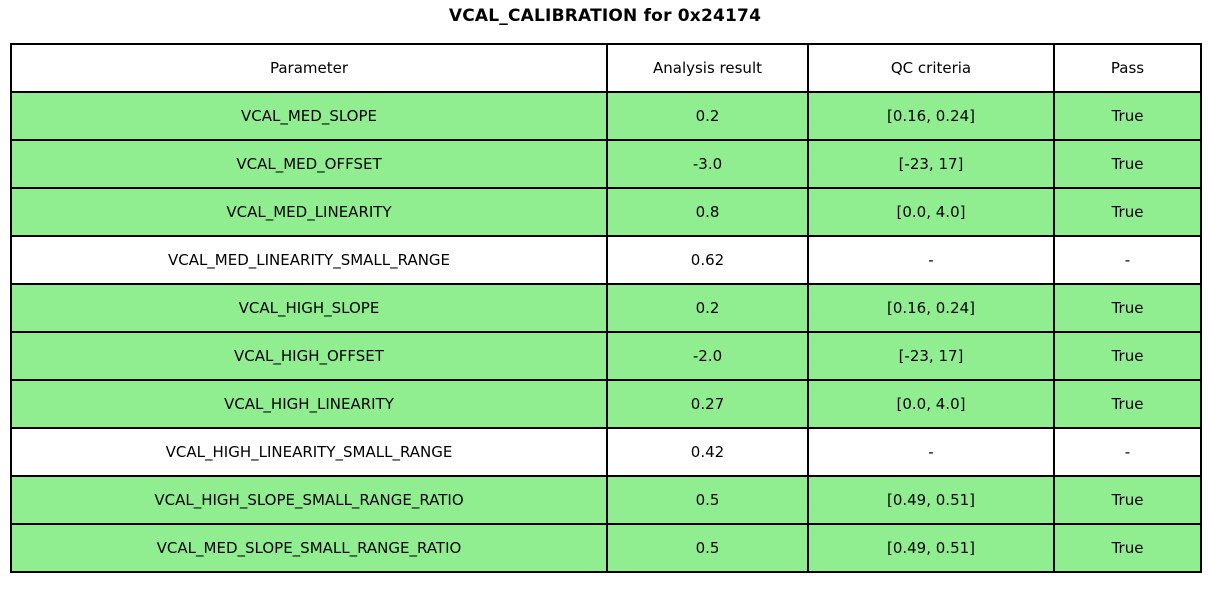 This screenshot has width=1210, height=604. Describe the element at coordinates (707, 404) in the screenshot. I see `cell-analysis-result: 0.27` at that location.